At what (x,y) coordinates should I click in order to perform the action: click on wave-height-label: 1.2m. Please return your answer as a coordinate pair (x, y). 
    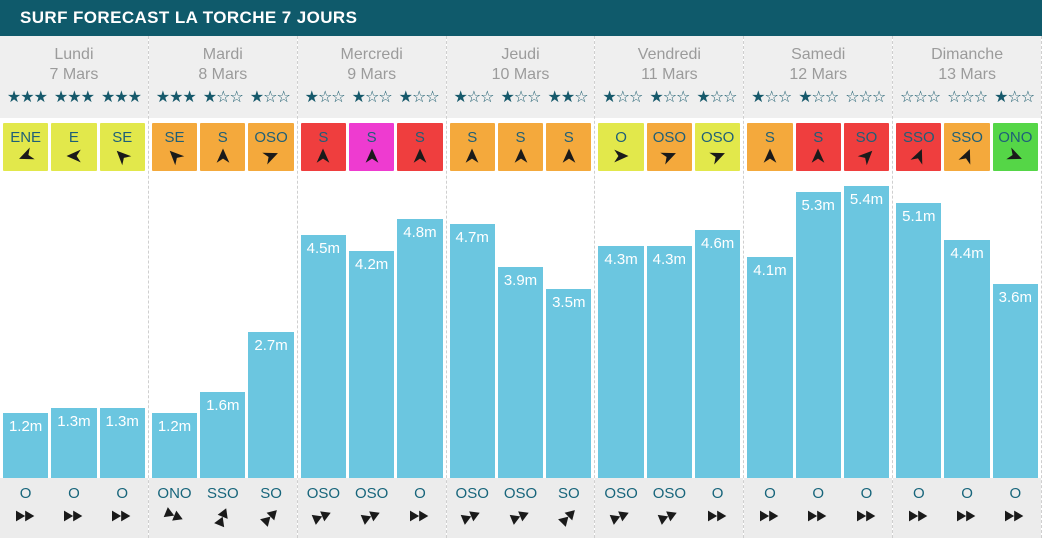
    Looking at the image, I should click on (25, 426).